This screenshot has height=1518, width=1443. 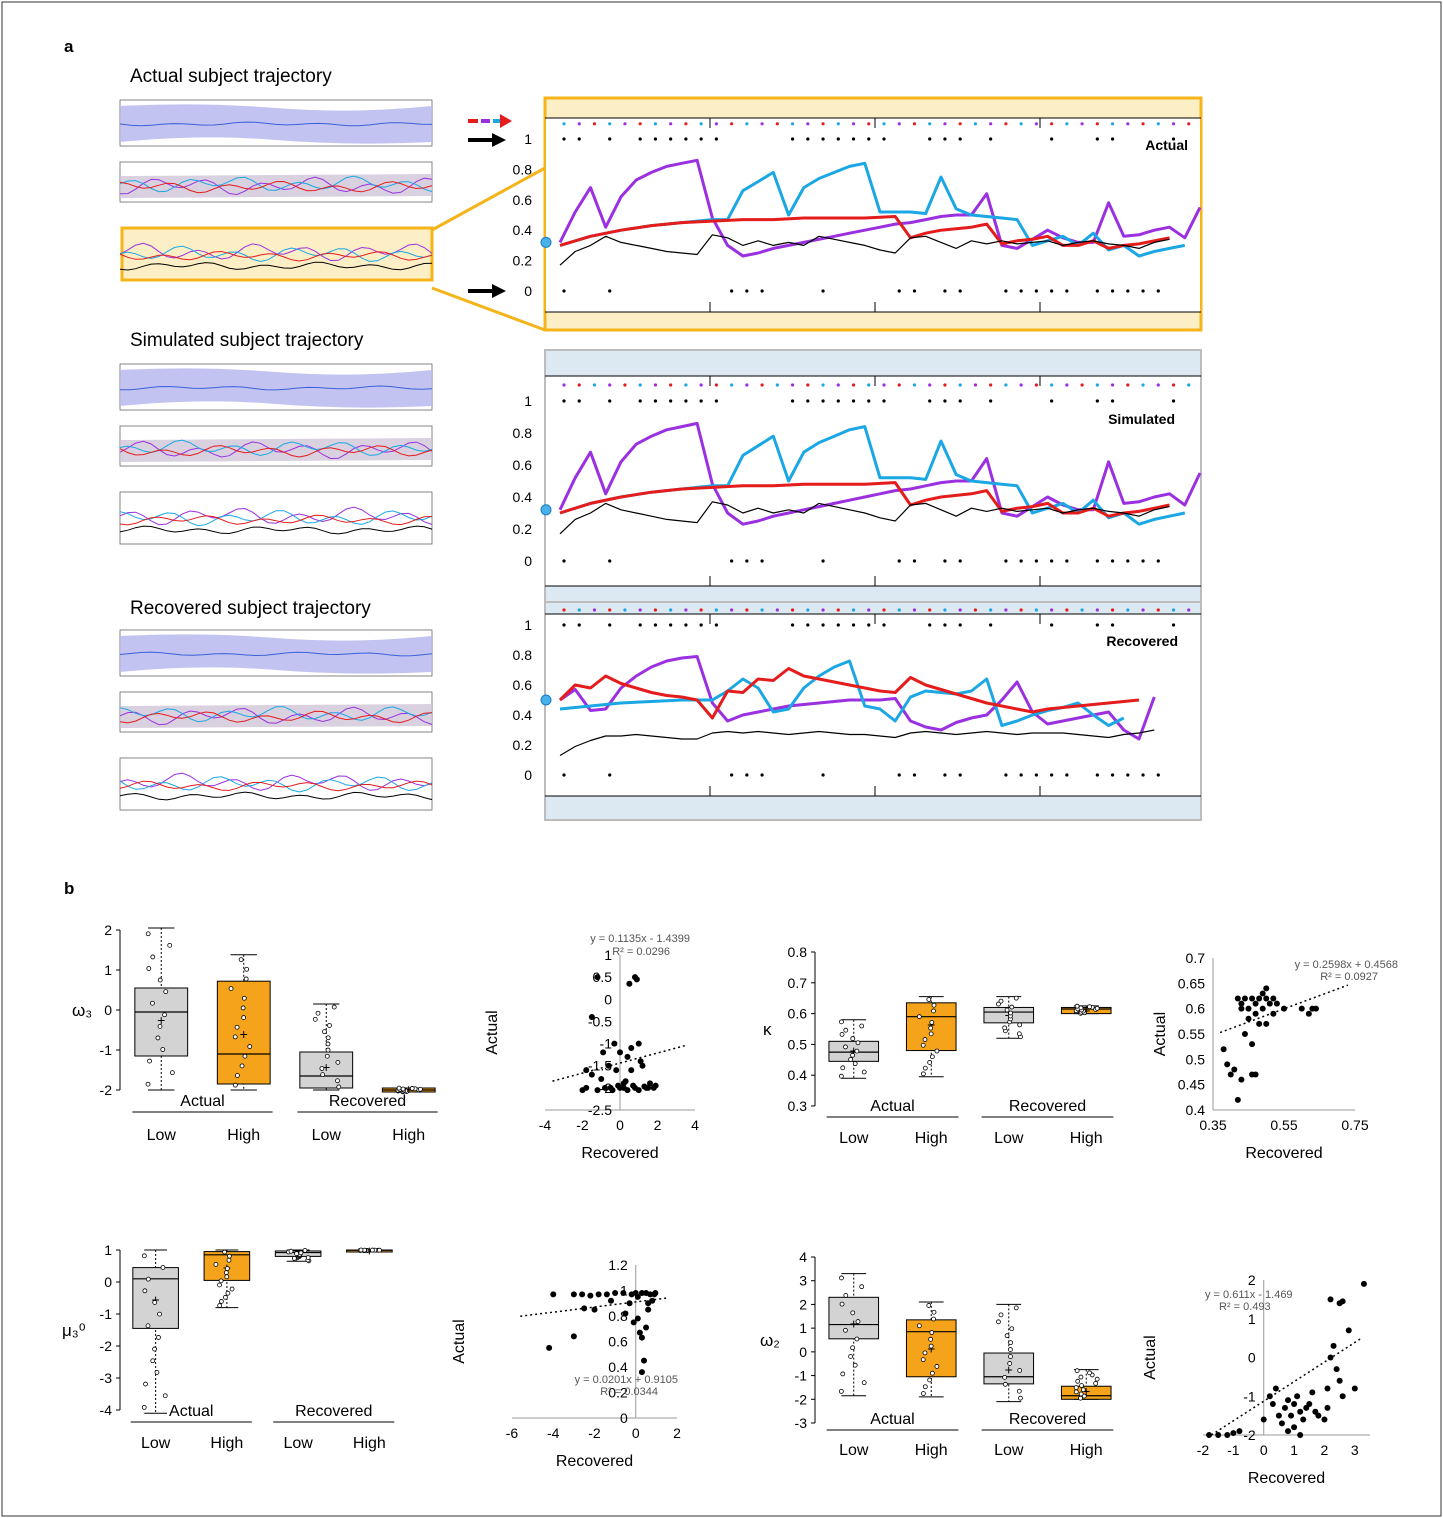 What do you see at coordinates (512, 1433) in the screenshot?
I see `x-tick-label: -6` at bounding box center [512, 1433].